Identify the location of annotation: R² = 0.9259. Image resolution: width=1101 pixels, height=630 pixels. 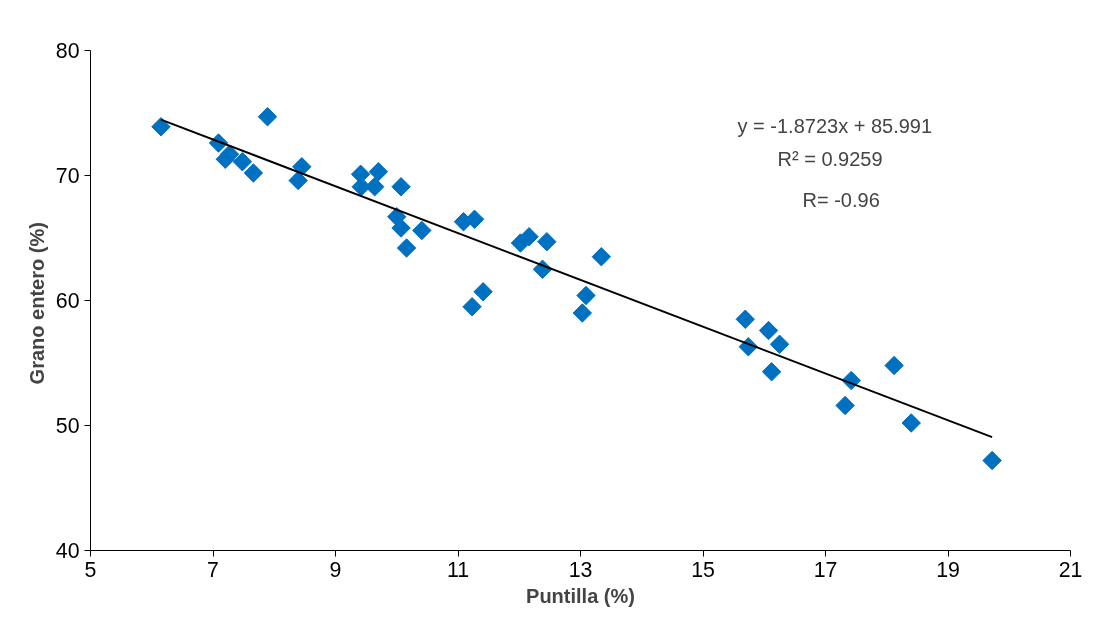
(830, 158).